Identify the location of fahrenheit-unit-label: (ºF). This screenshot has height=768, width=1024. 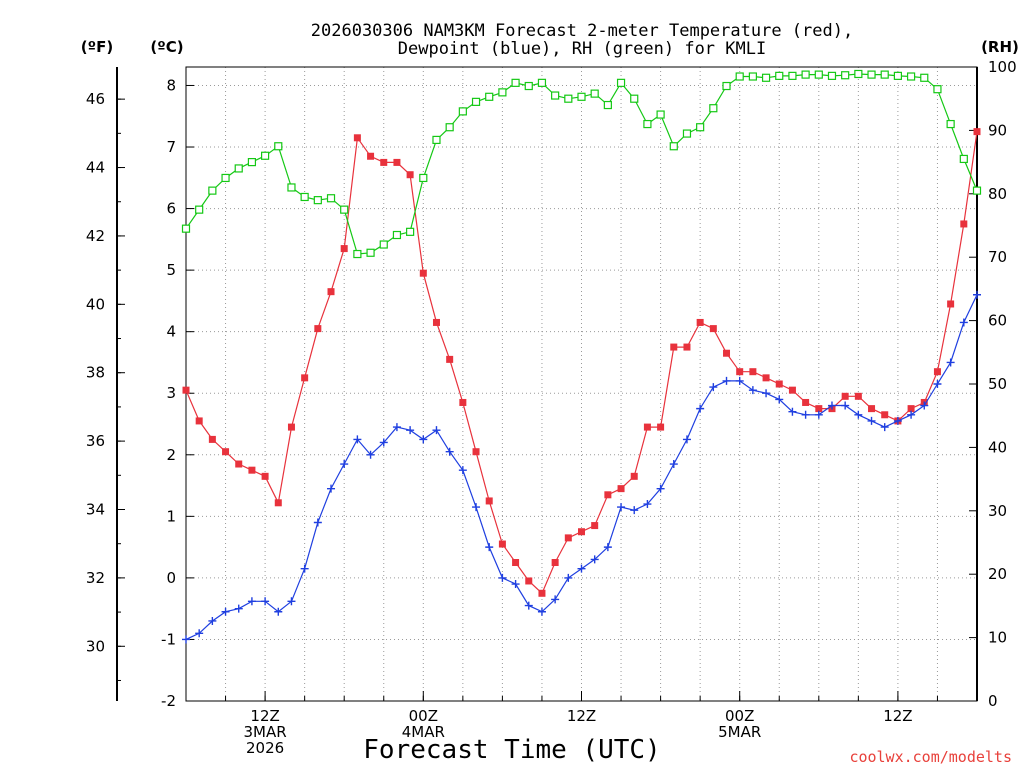
(97, 47).